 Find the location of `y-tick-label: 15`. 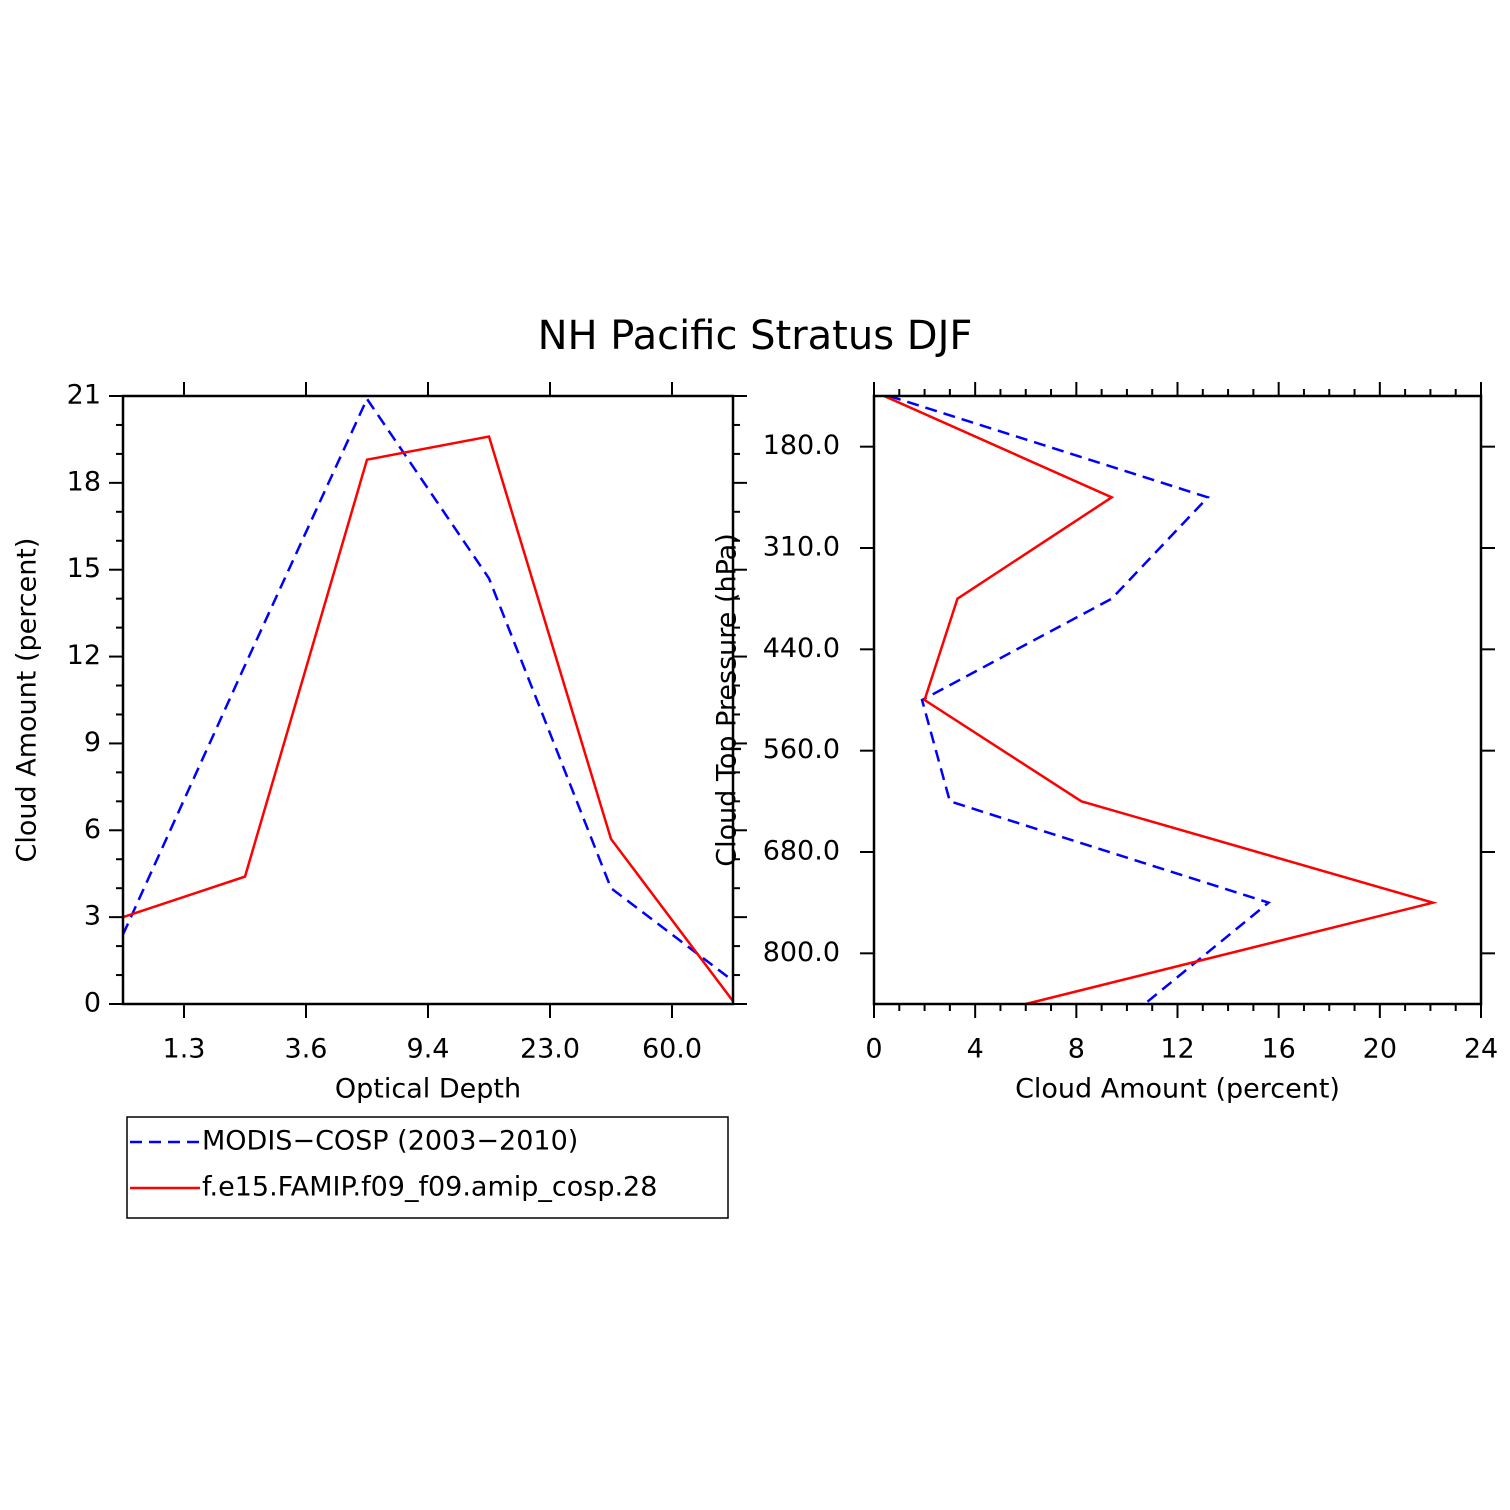

y-tick-label: 15 is located at coordinates (84, 568).